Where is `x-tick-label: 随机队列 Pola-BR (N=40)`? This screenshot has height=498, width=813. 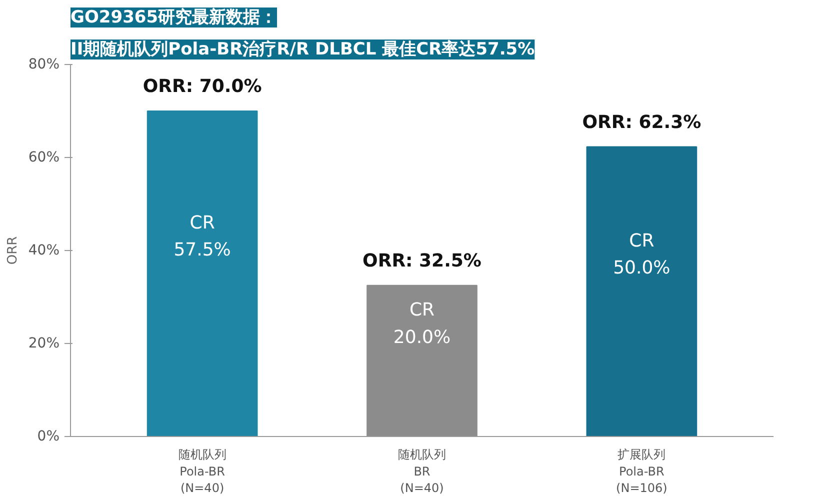
x-tick-label: 随机队列 Pola-BR (N=40) is located at coordinates (202, 472).